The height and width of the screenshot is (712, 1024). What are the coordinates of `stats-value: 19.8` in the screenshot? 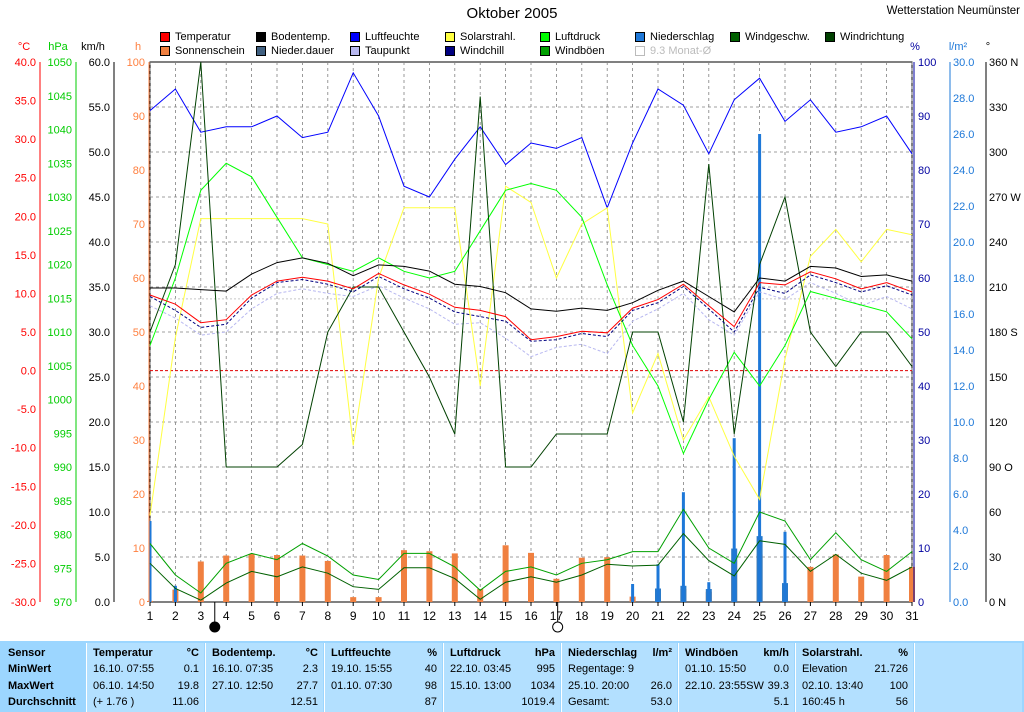 It's located at (188, 685).